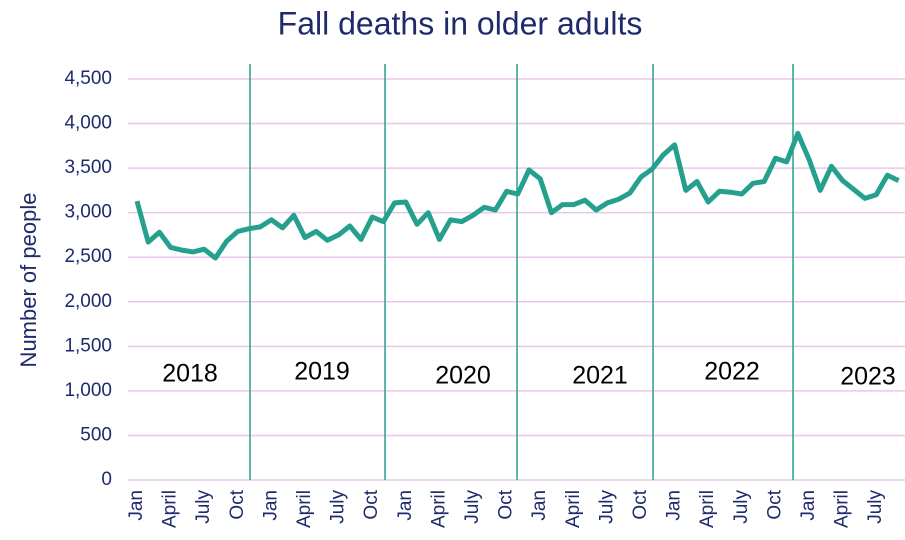 This screenshot has height=540, width=905. I want to click on y-tick-label: 4,500, so click(88, 78).